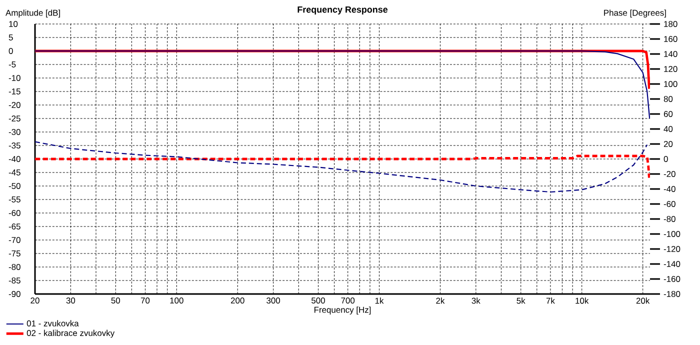  What do you see at coordinates (14, 105) in the screenshot?
I see `y-tick-label: -20` at bounding box center [14, 105].